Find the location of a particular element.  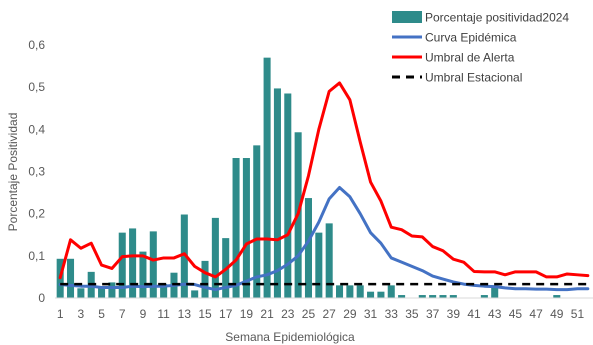

x-tick-label: 9 is located at coordinates (143, 314).